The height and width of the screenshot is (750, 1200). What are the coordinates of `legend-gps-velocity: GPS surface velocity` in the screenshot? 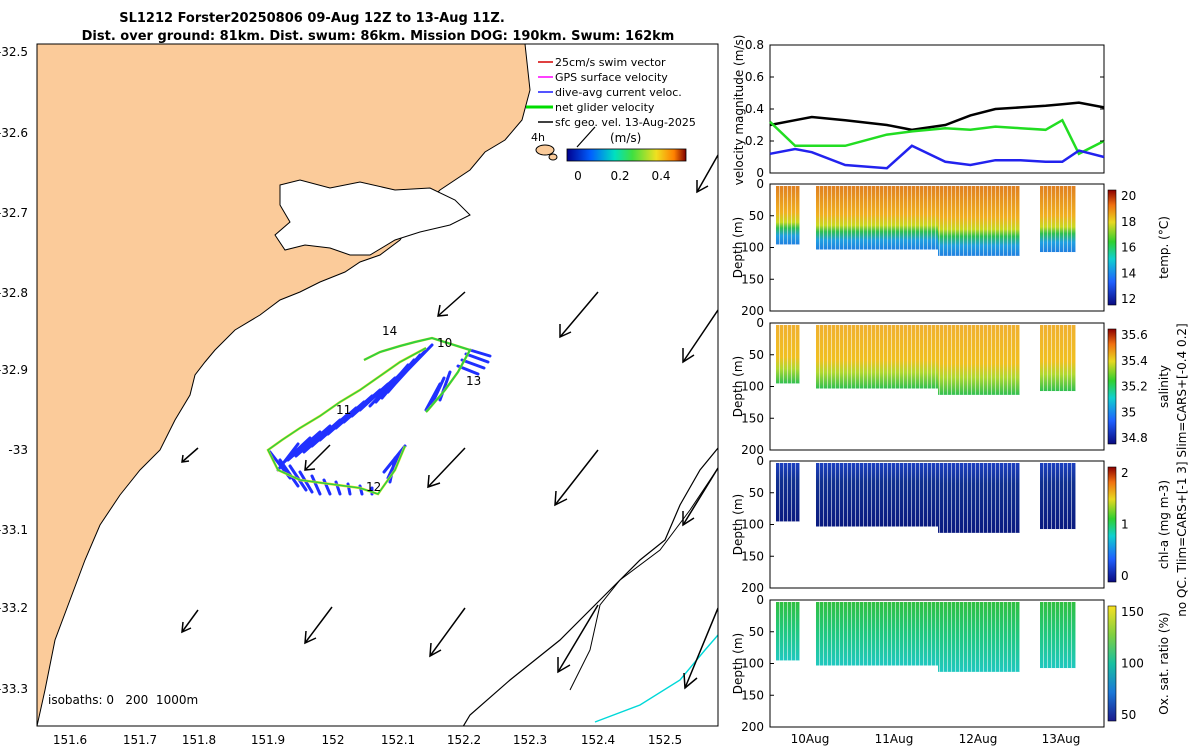 It's located at (611, 77).